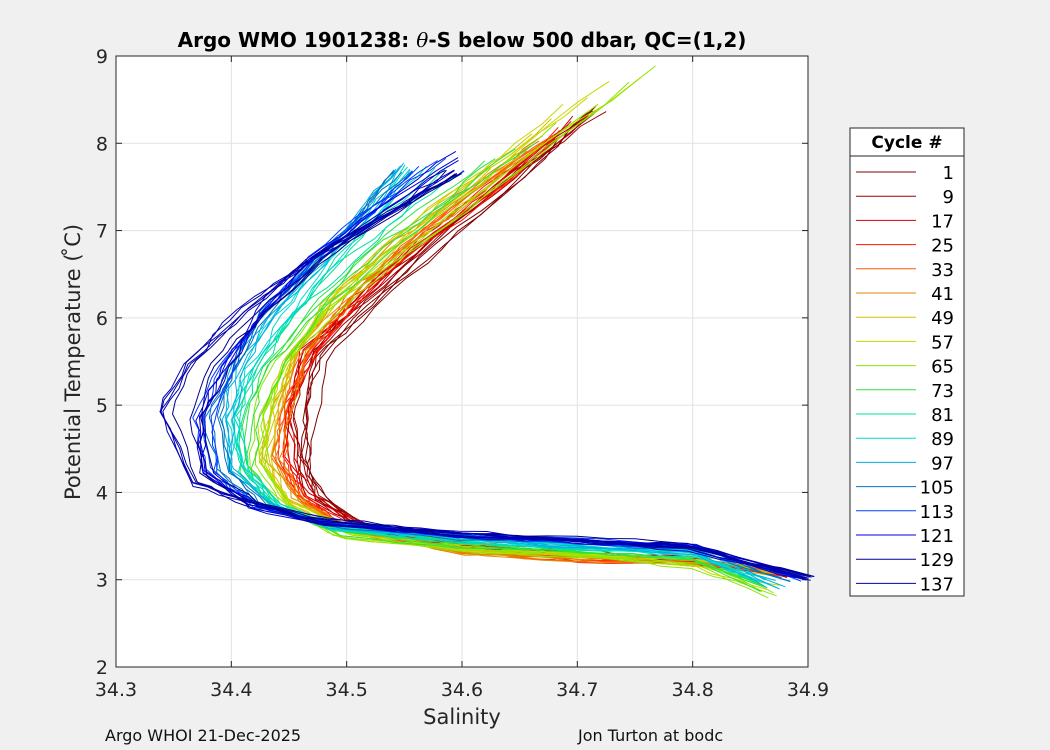 The height and width of the screenshot is (750, 1050). What do you see at coordinates (73, 362) in the screenshot?
I see `y-axis-label: Potential Temperature ( ̊C)` at bounding box center [73, 362].